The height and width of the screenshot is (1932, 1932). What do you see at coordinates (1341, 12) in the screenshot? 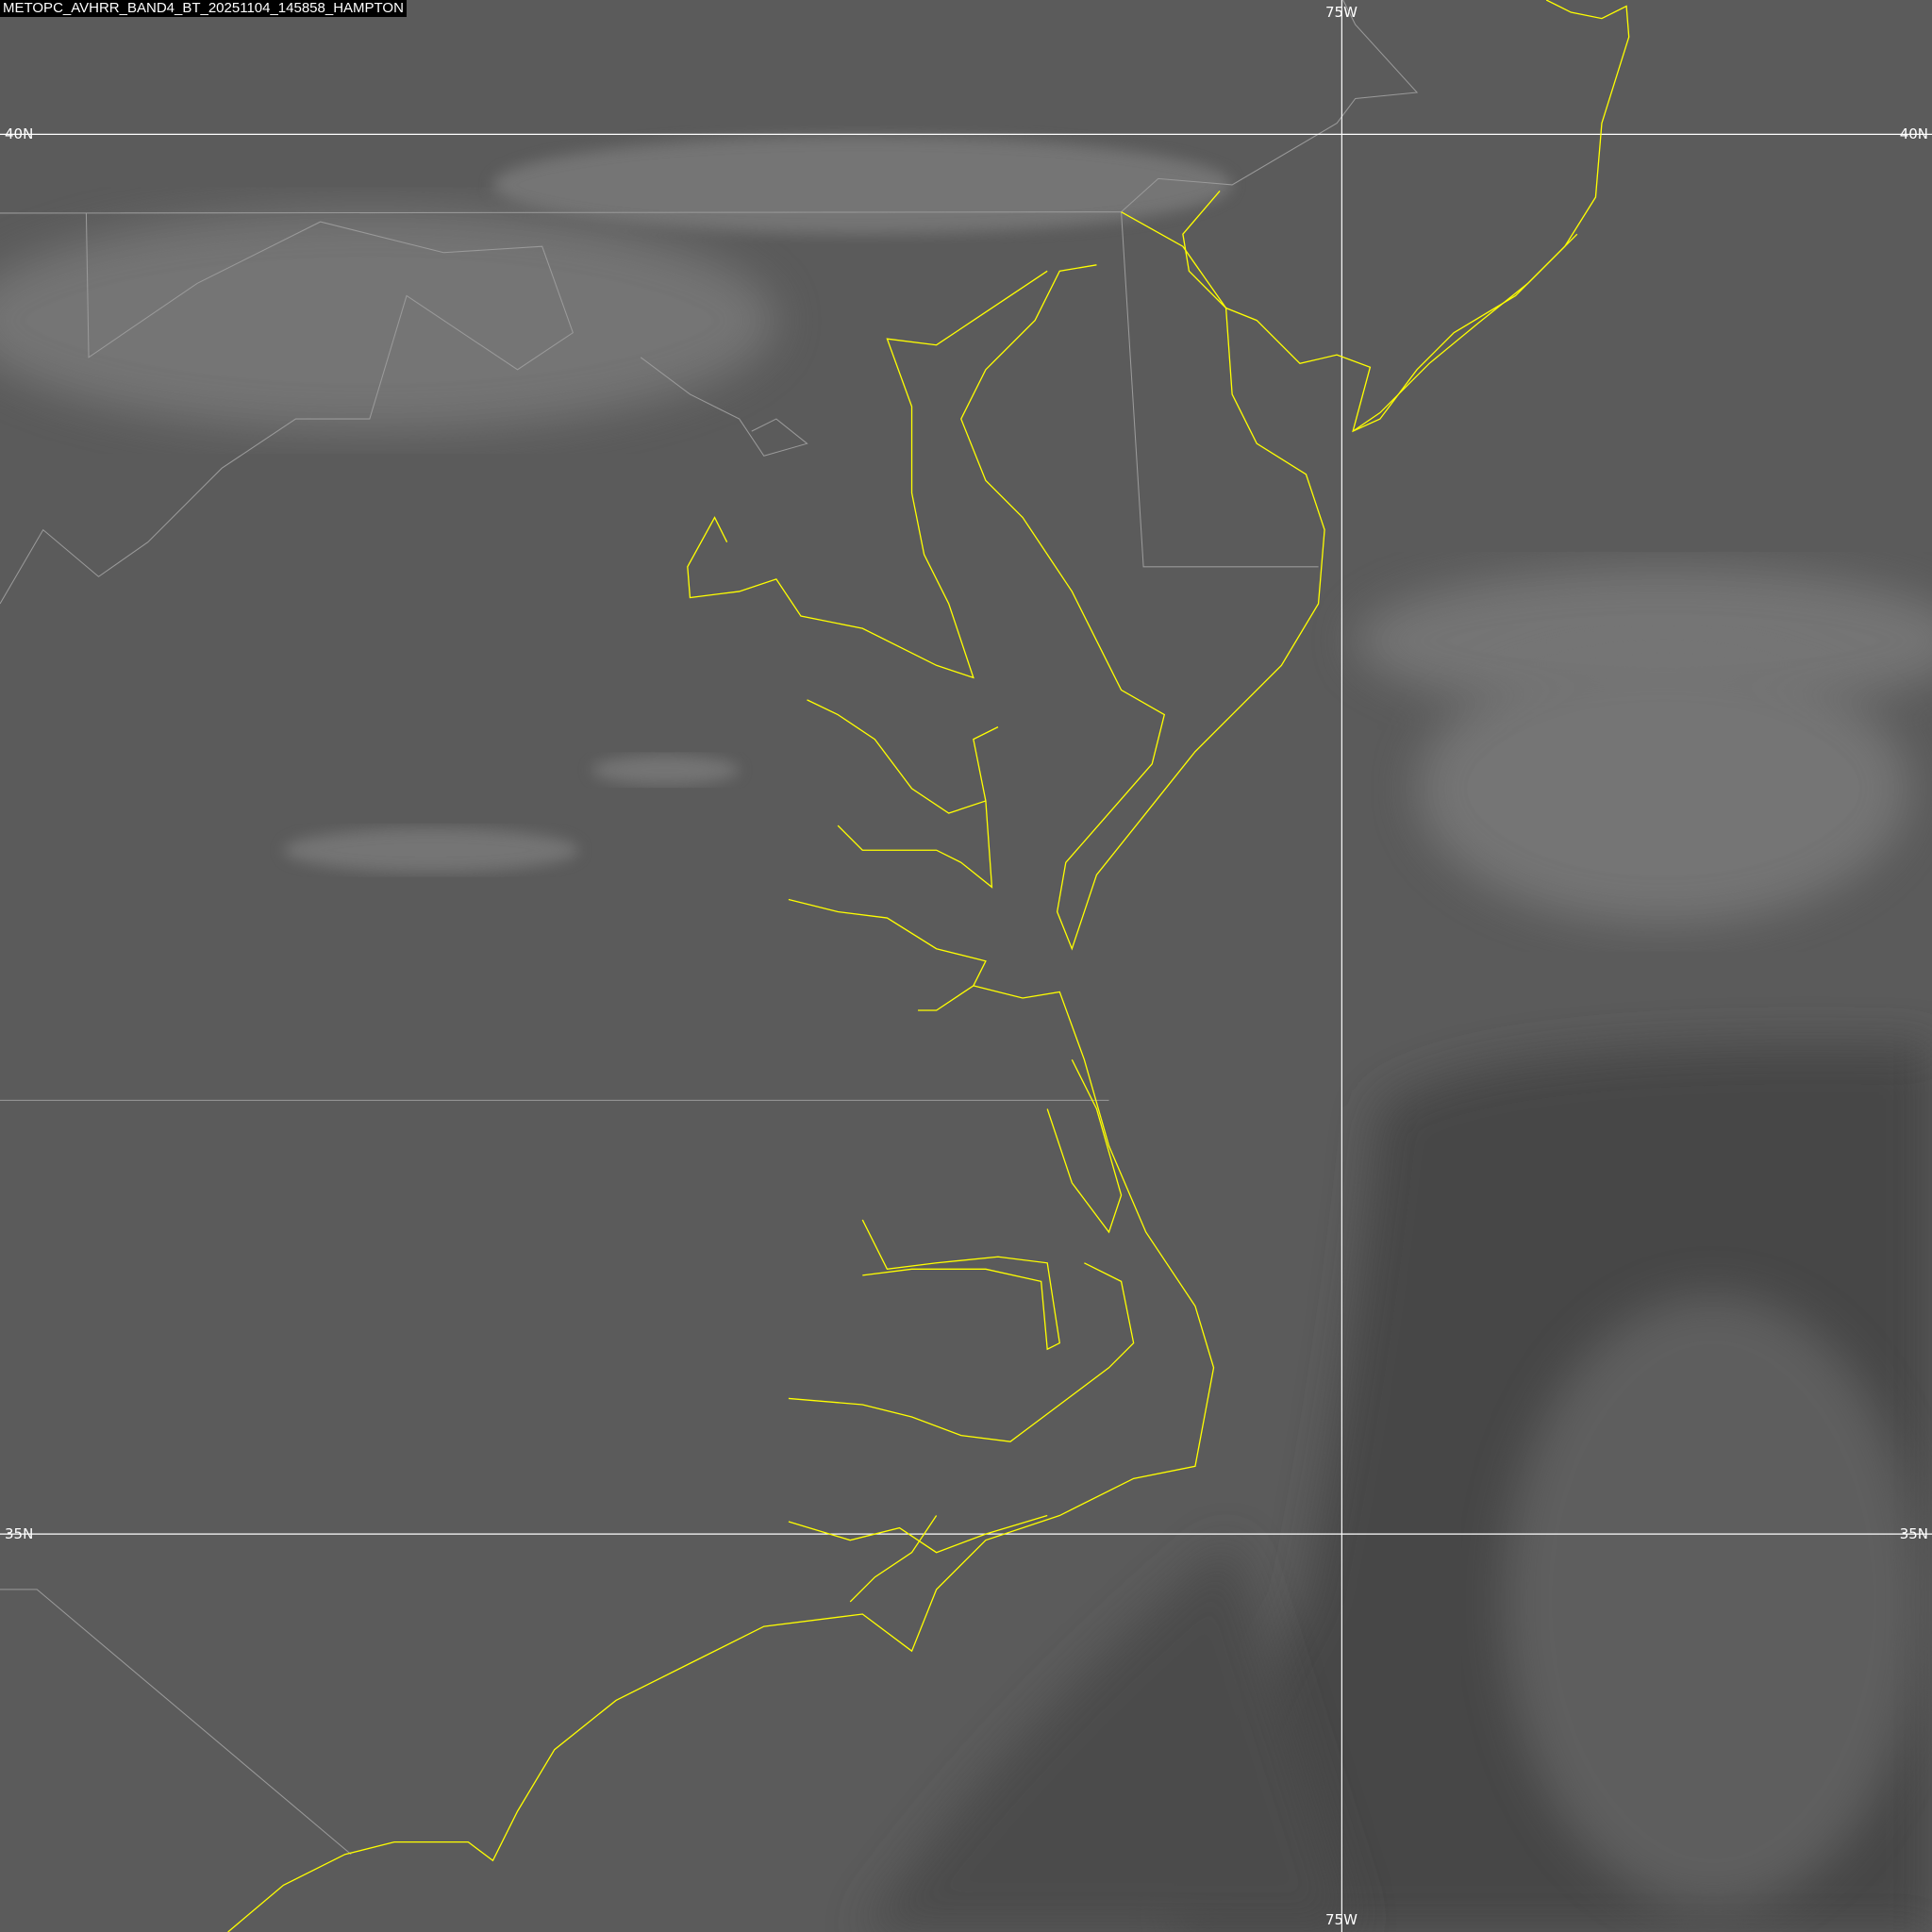
I see `lon-label-75w-top: 75W` at bounding box center [1341, 12].